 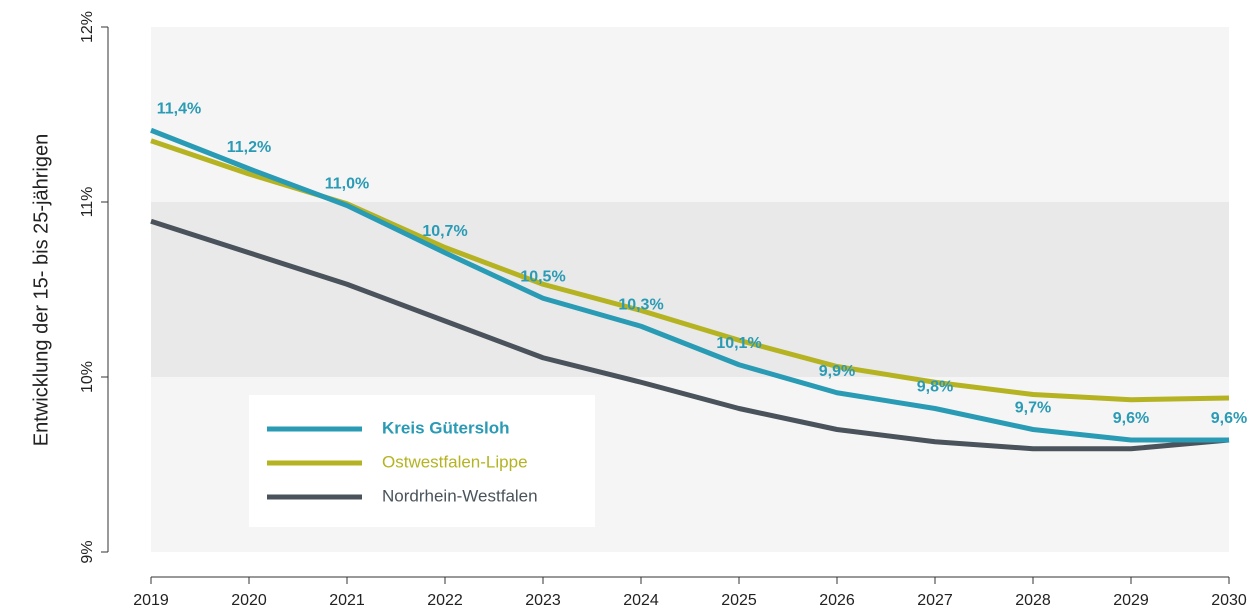 What do you see at coordinates (1131, 600) in the screenshot?
I see `x-tick-label: 2029` at bounding box center [1131, 600].